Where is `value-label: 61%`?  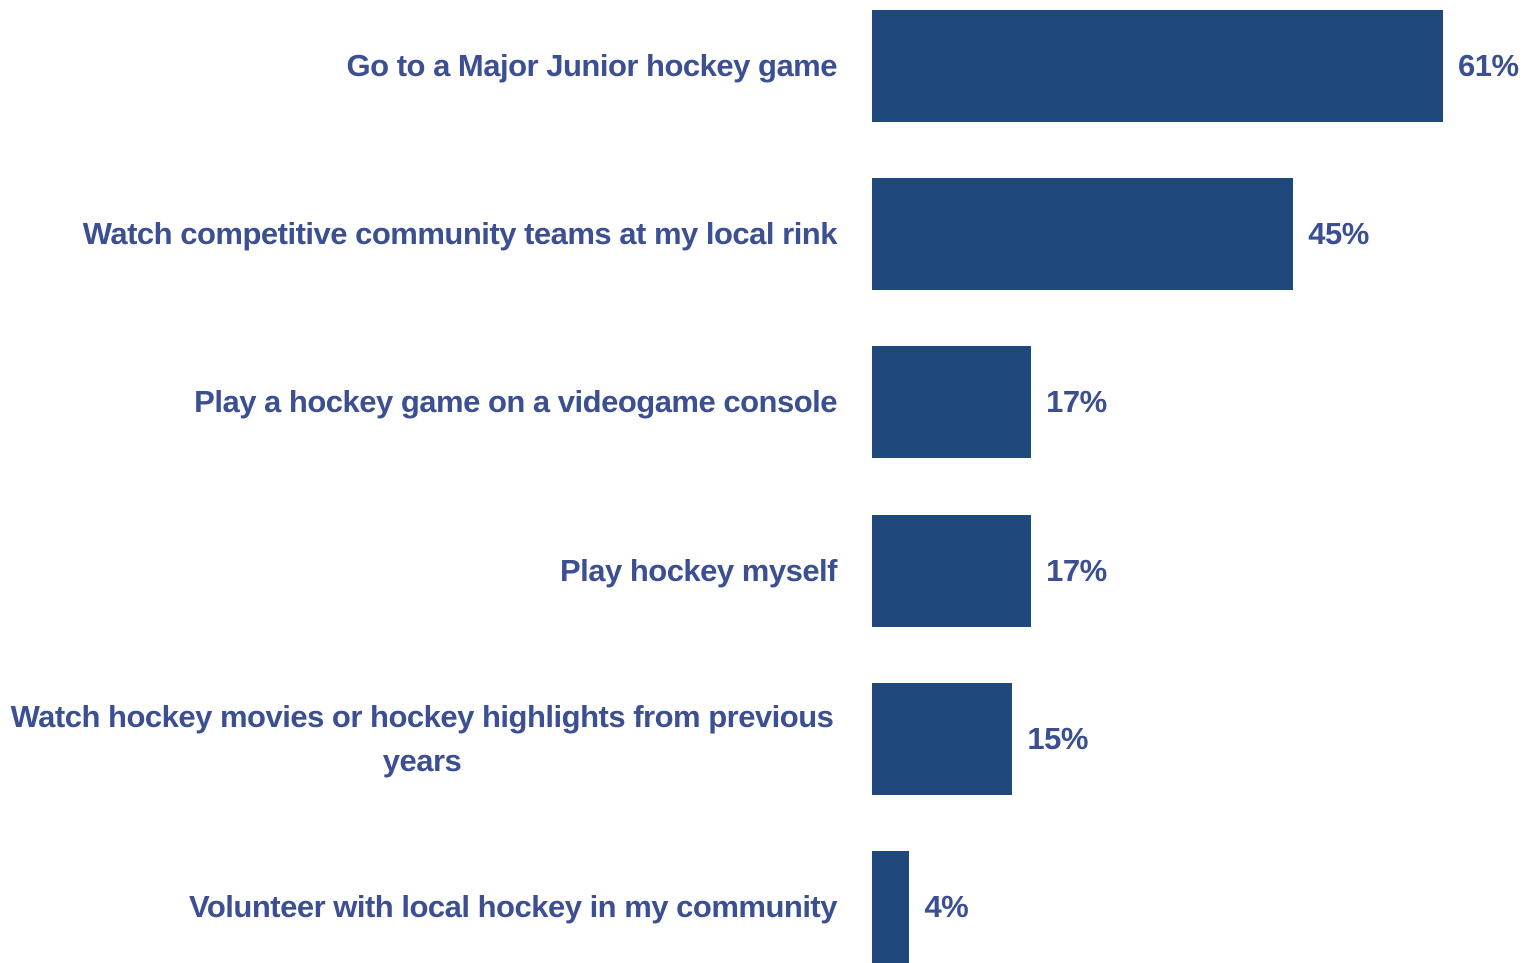 value-label: 61% is located at coordinates (1488, 65).